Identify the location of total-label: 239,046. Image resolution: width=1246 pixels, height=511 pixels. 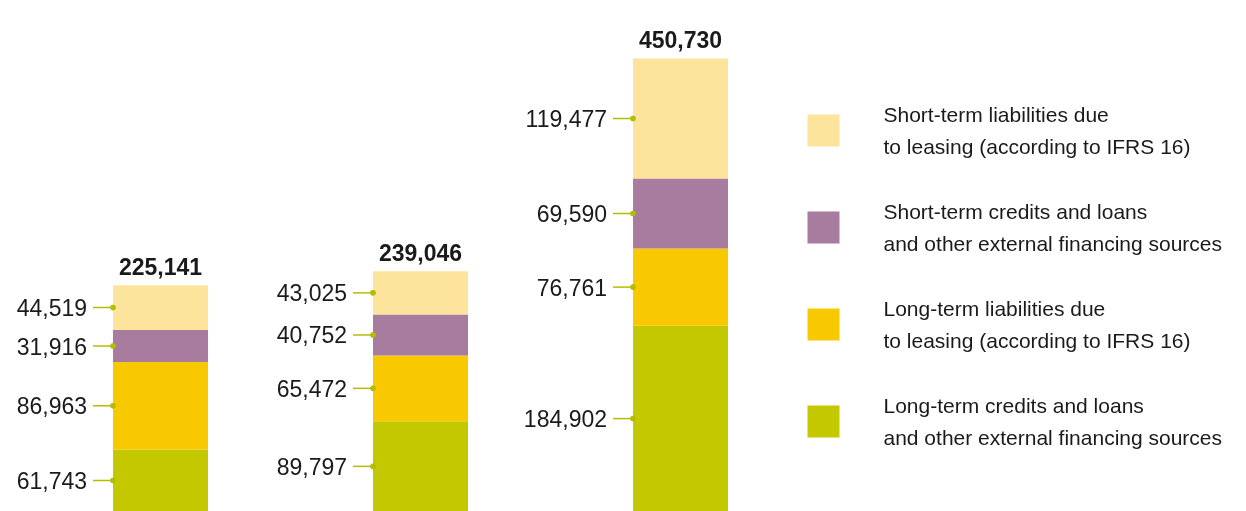
(420, 253).